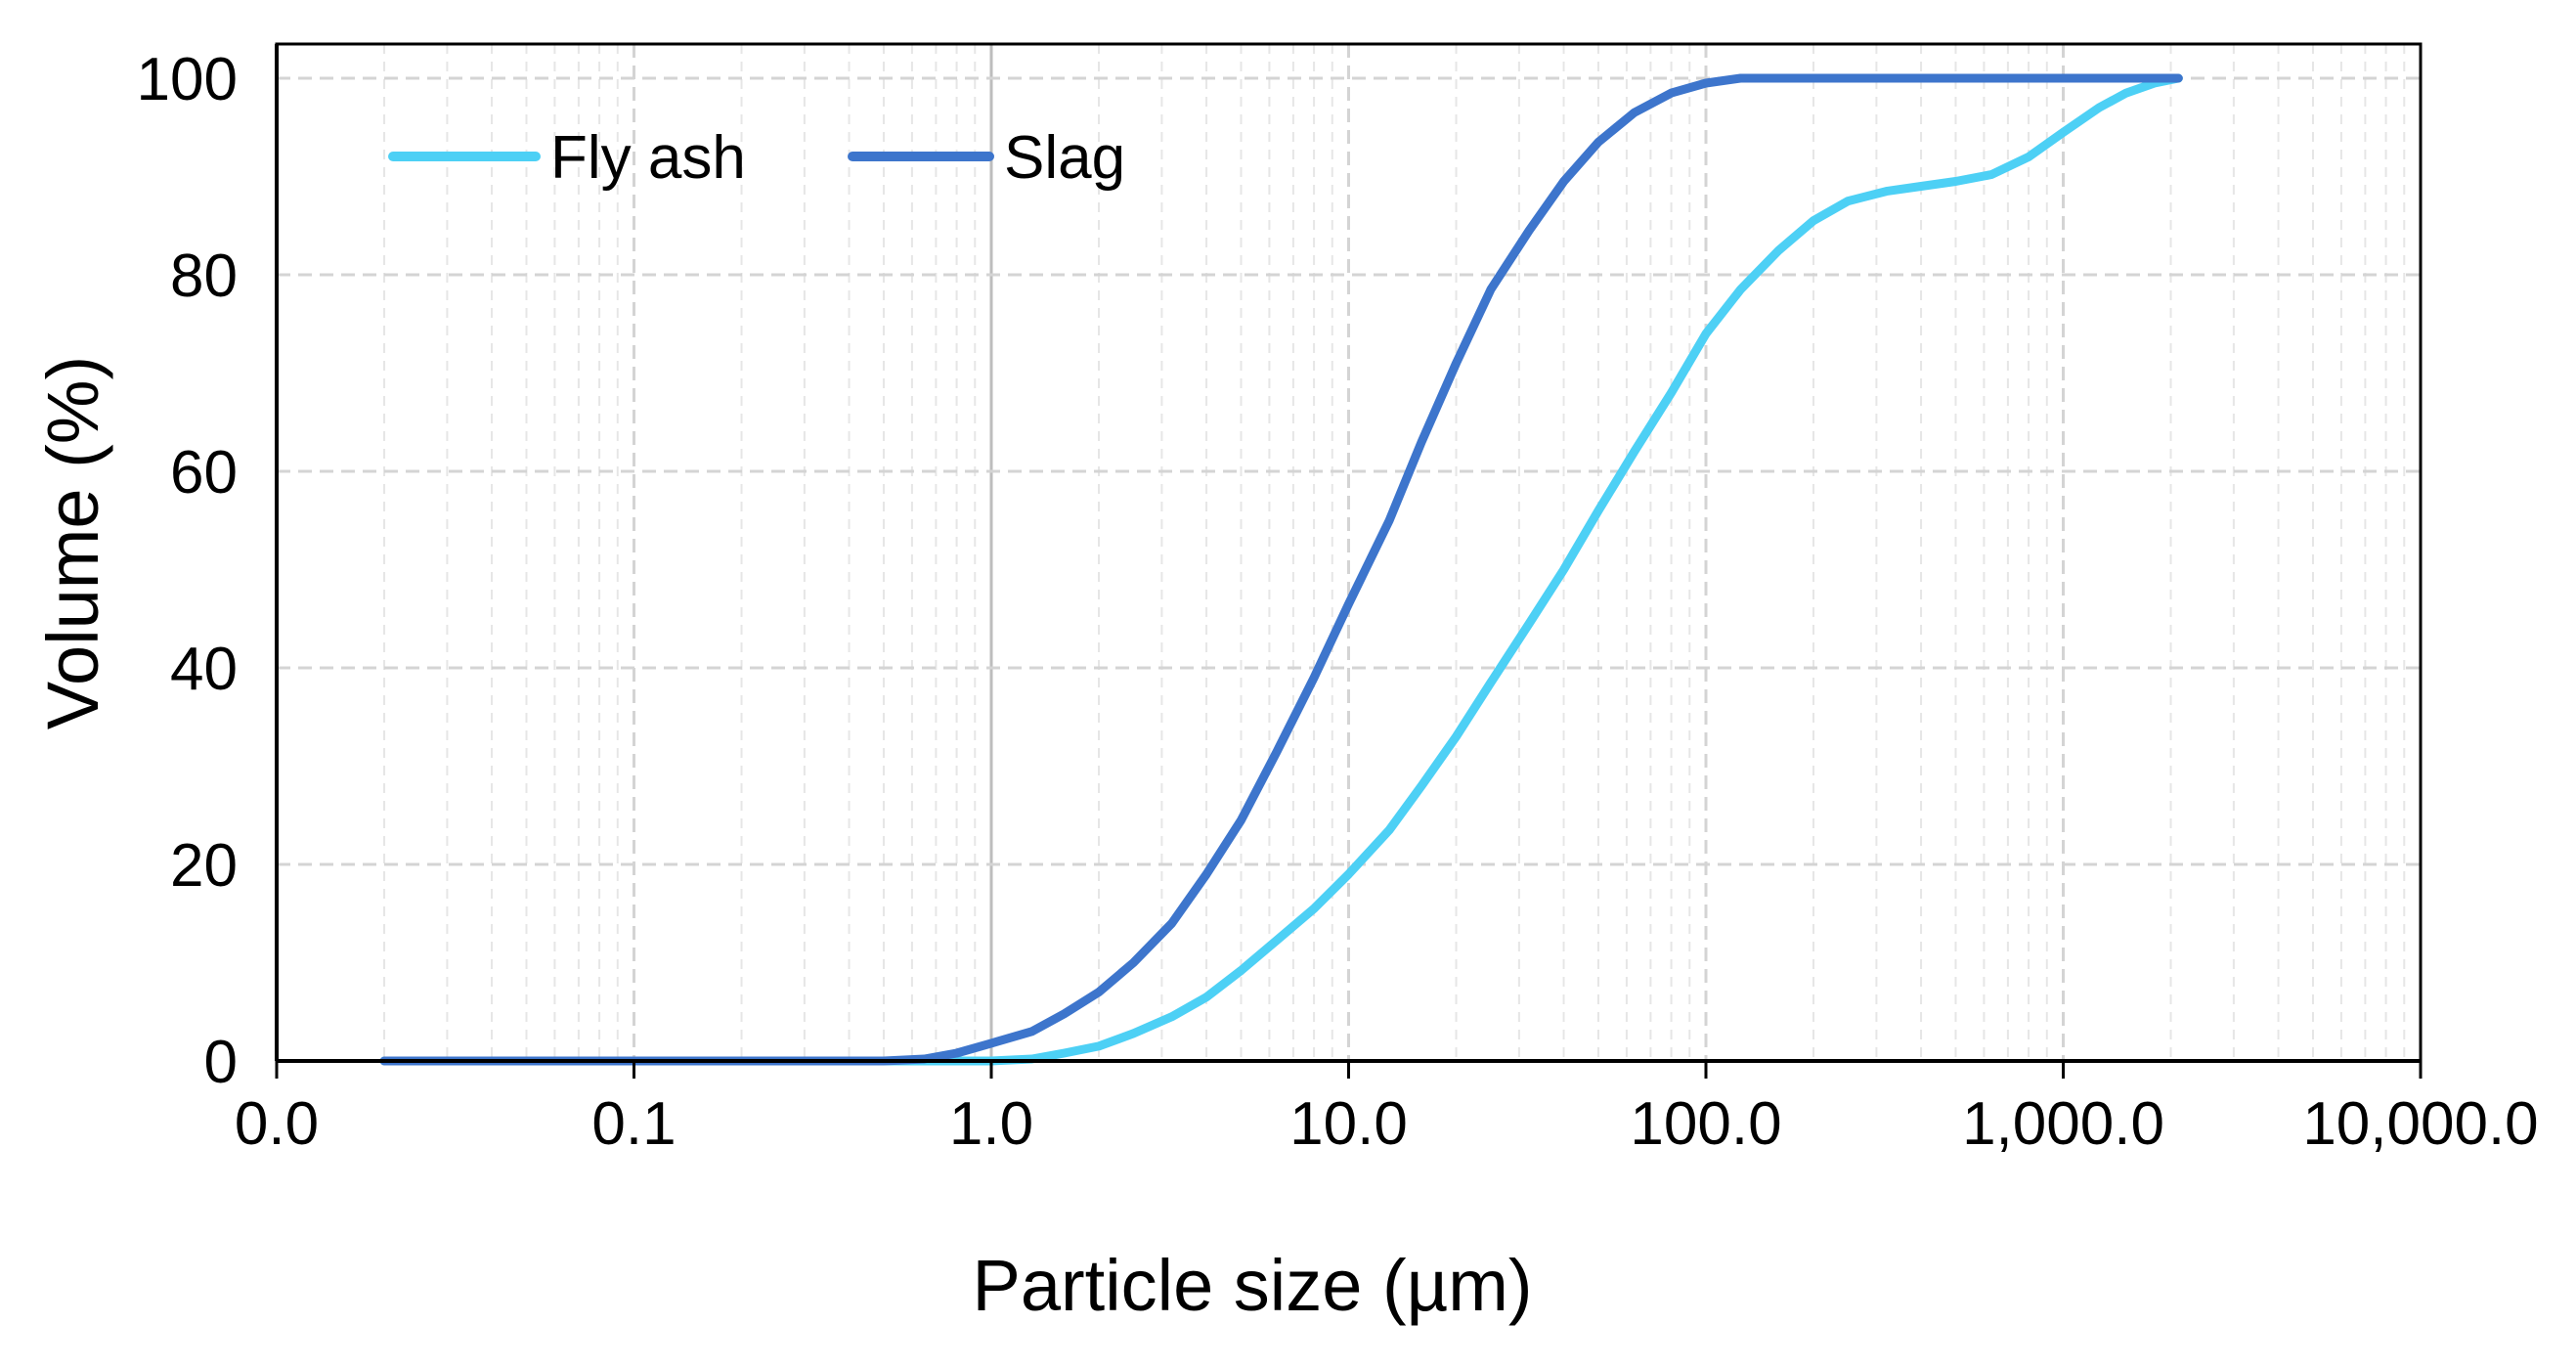 This screenshot has width=2576, height=1368. I want to click on legend-label-fly-ash: Fly ash, so click(648, 158).